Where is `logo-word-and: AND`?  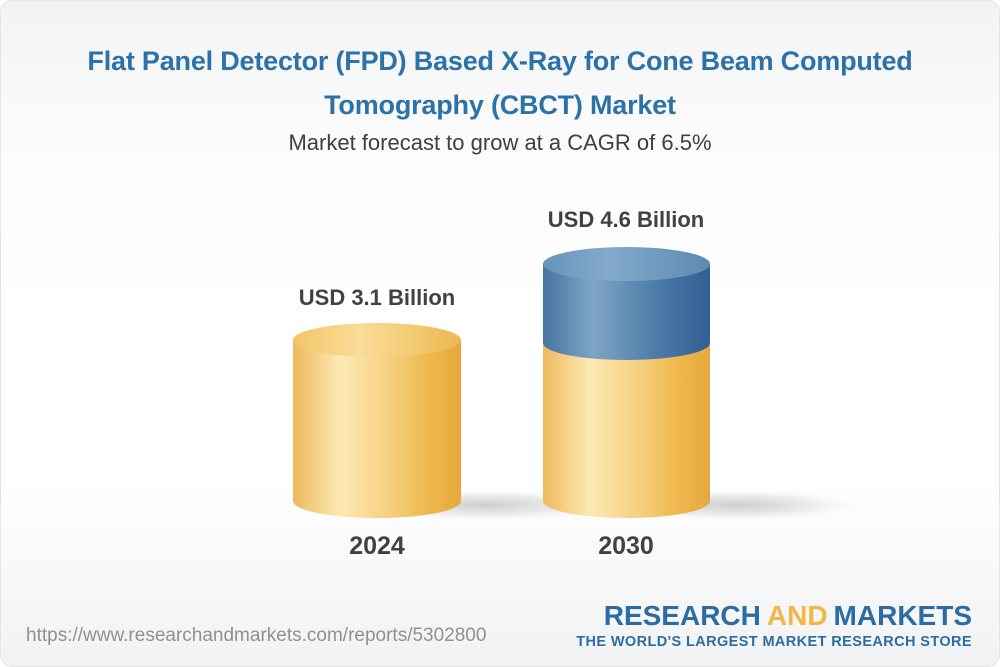
logo-word-and: AND is located at coordinates (797, 615).